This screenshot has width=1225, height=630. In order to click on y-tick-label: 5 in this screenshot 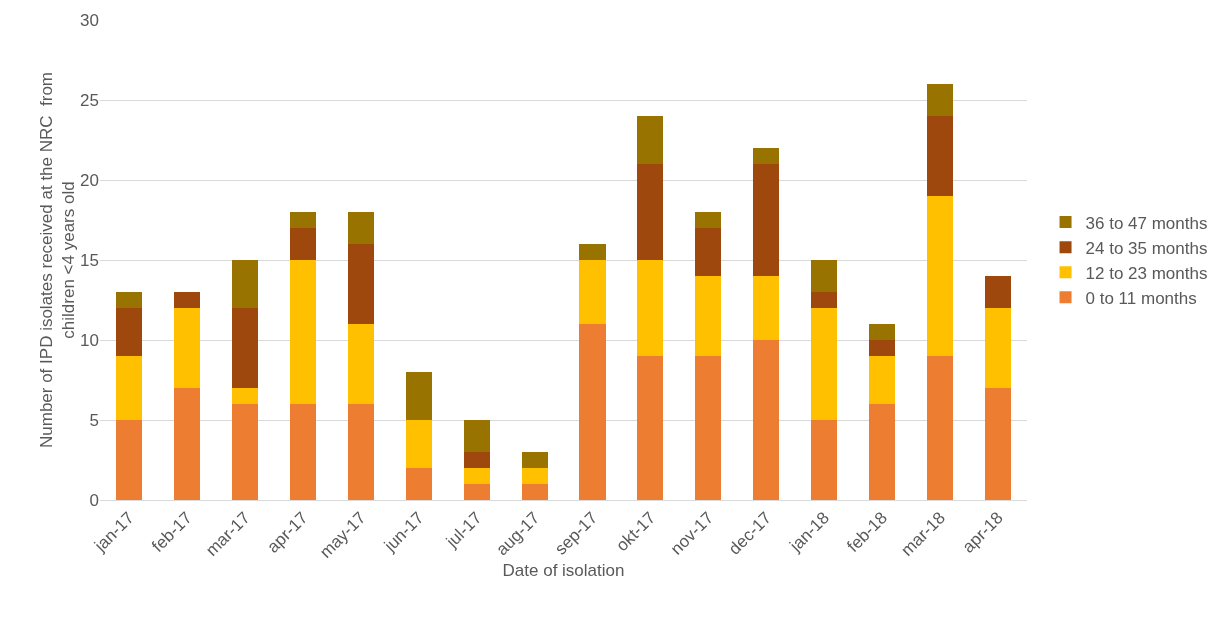, I will do `click(94, 420)`.